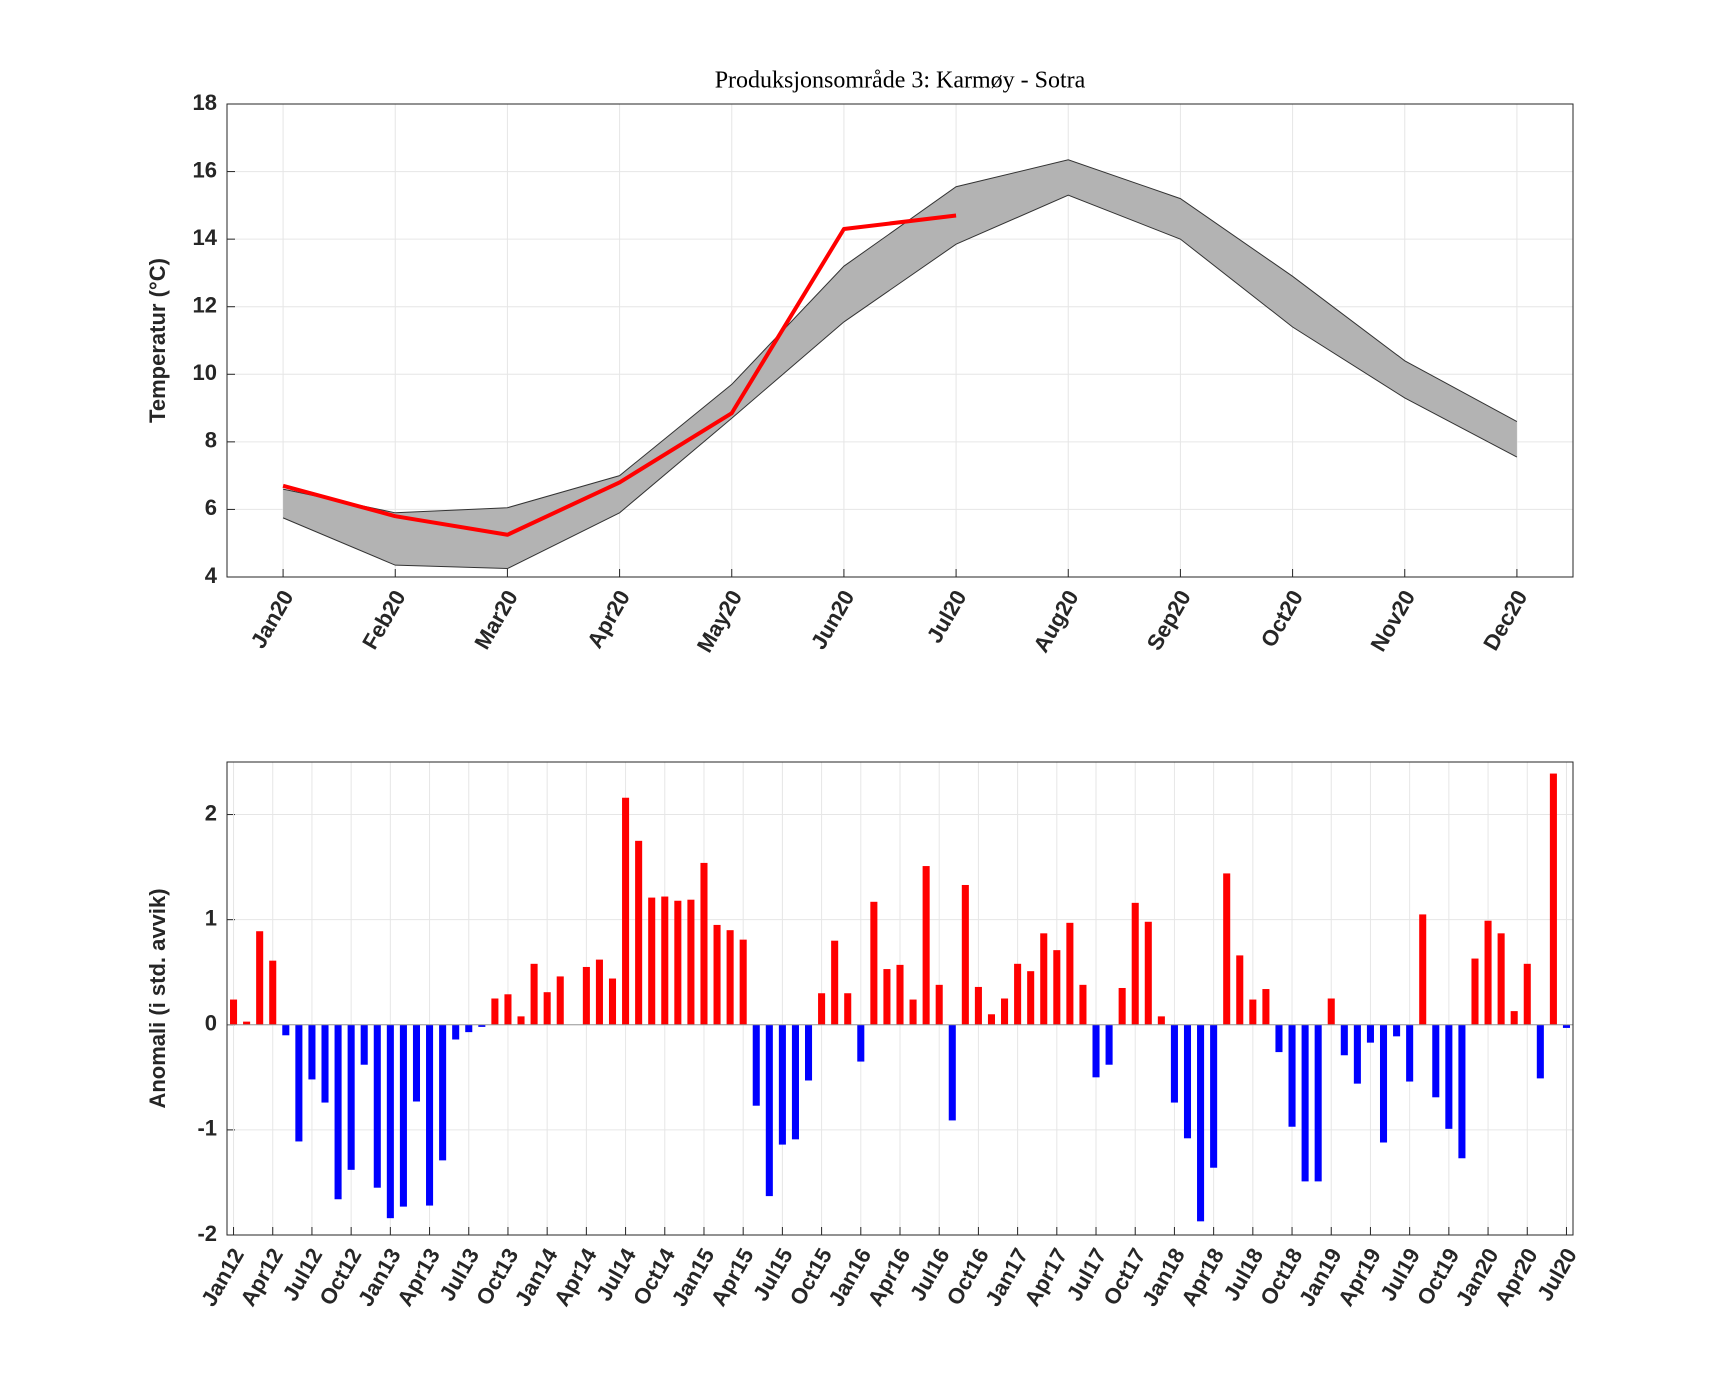 The width and height of the screenshot is (1729, 1382). What do you see at coordinates (205, 372) in the screenshot?
I see `y-tick-label: 10` at bounding box center [205, 372].